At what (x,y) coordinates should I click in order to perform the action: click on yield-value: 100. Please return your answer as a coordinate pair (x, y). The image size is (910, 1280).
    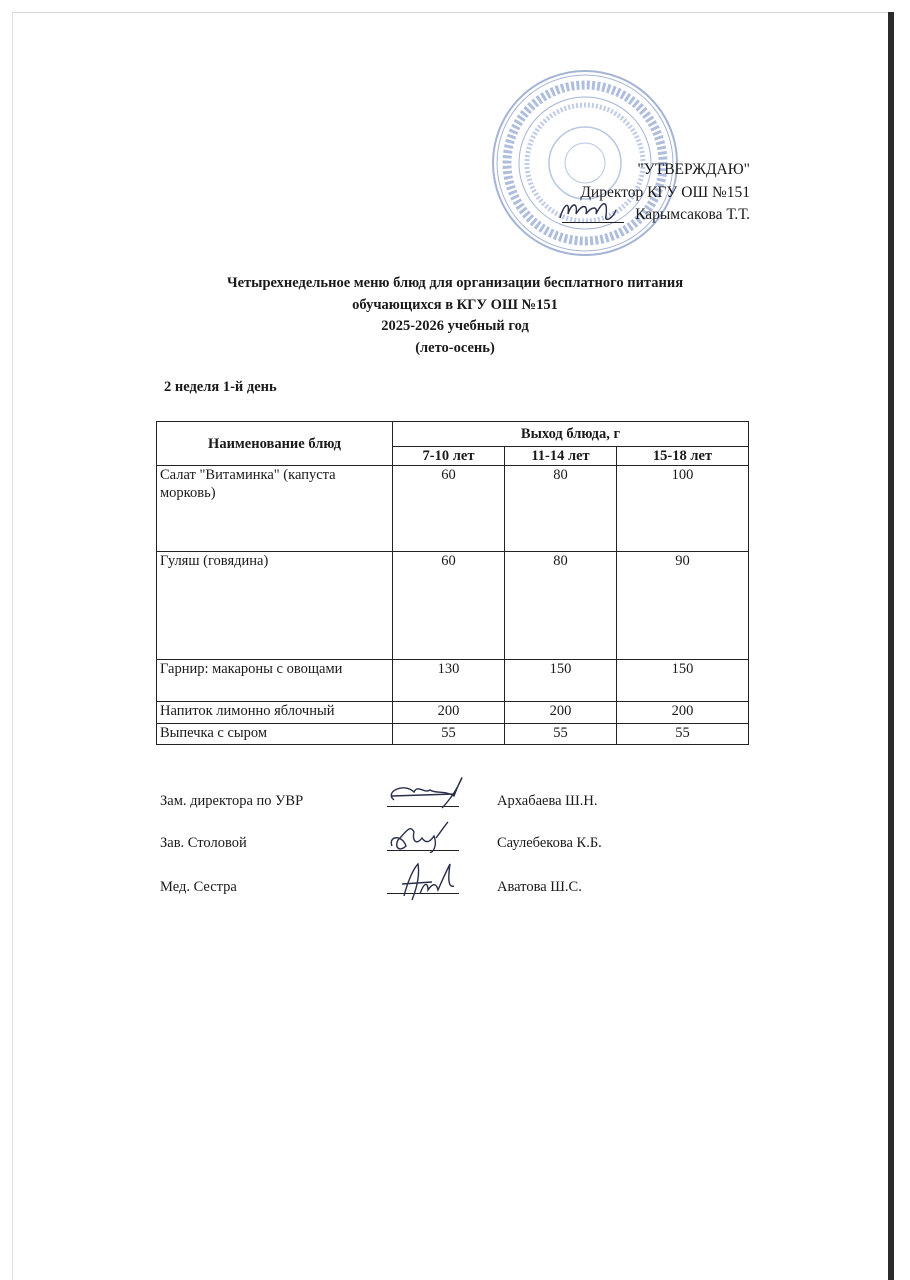
    Looking at the image, I should click on (682, 508).